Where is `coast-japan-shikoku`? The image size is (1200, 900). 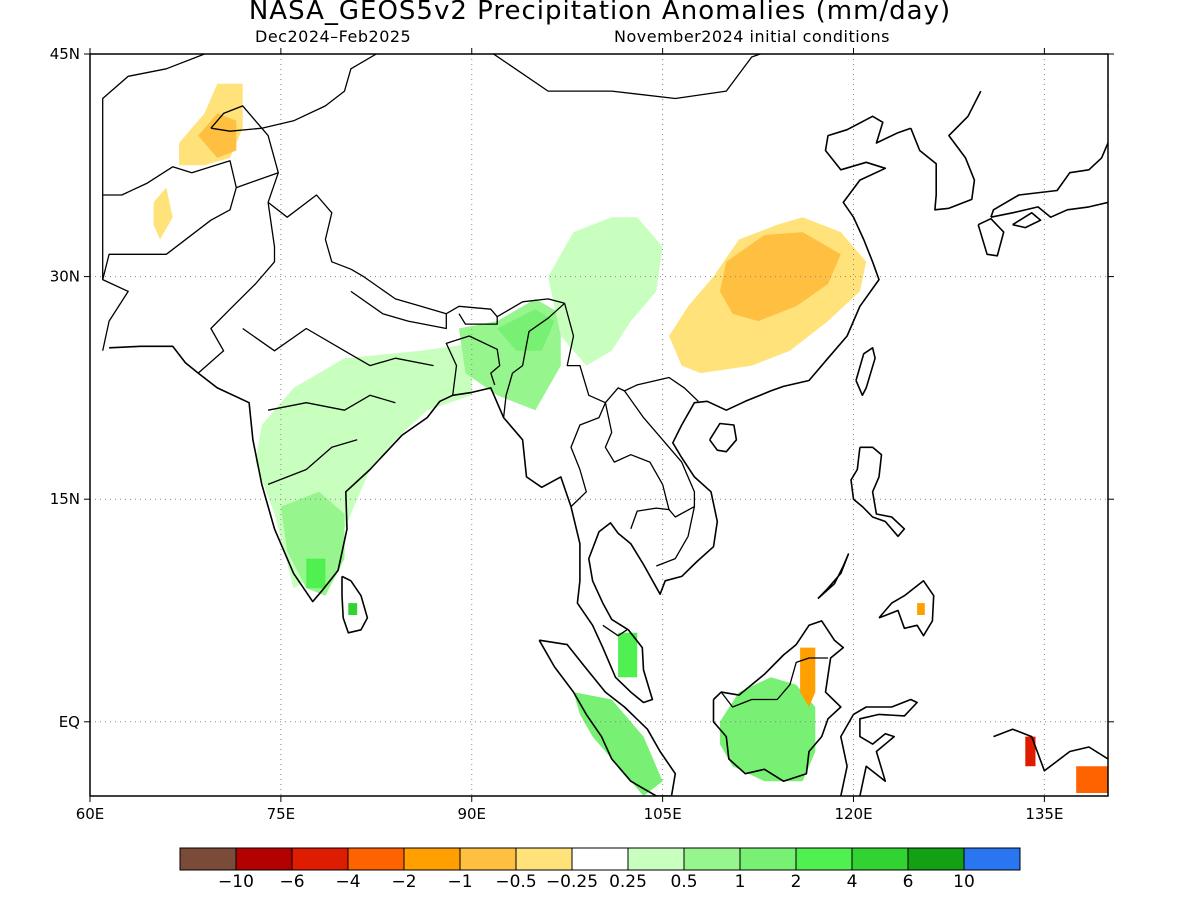 coast-japan-shikoku is located at coordinates (1027, 220).